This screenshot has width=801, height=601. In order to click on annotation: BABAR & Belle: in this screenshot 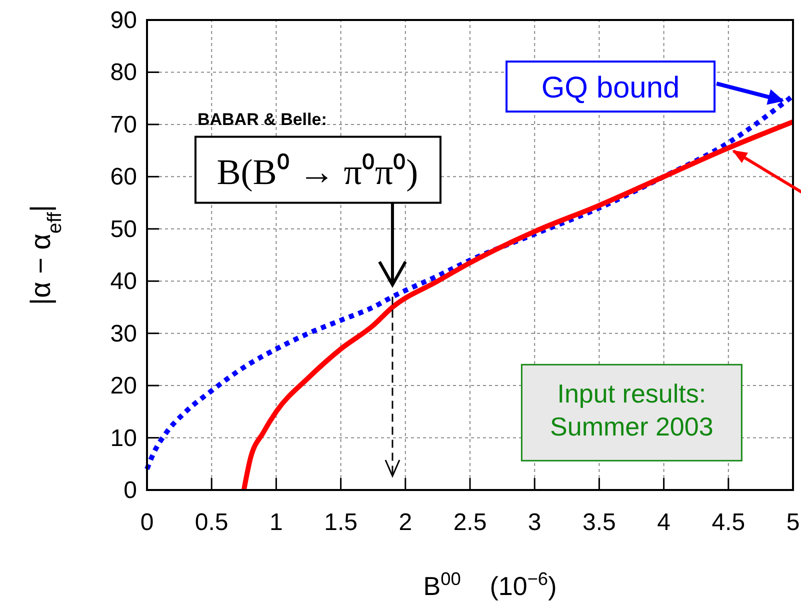, I will do `click(262, 119)`.